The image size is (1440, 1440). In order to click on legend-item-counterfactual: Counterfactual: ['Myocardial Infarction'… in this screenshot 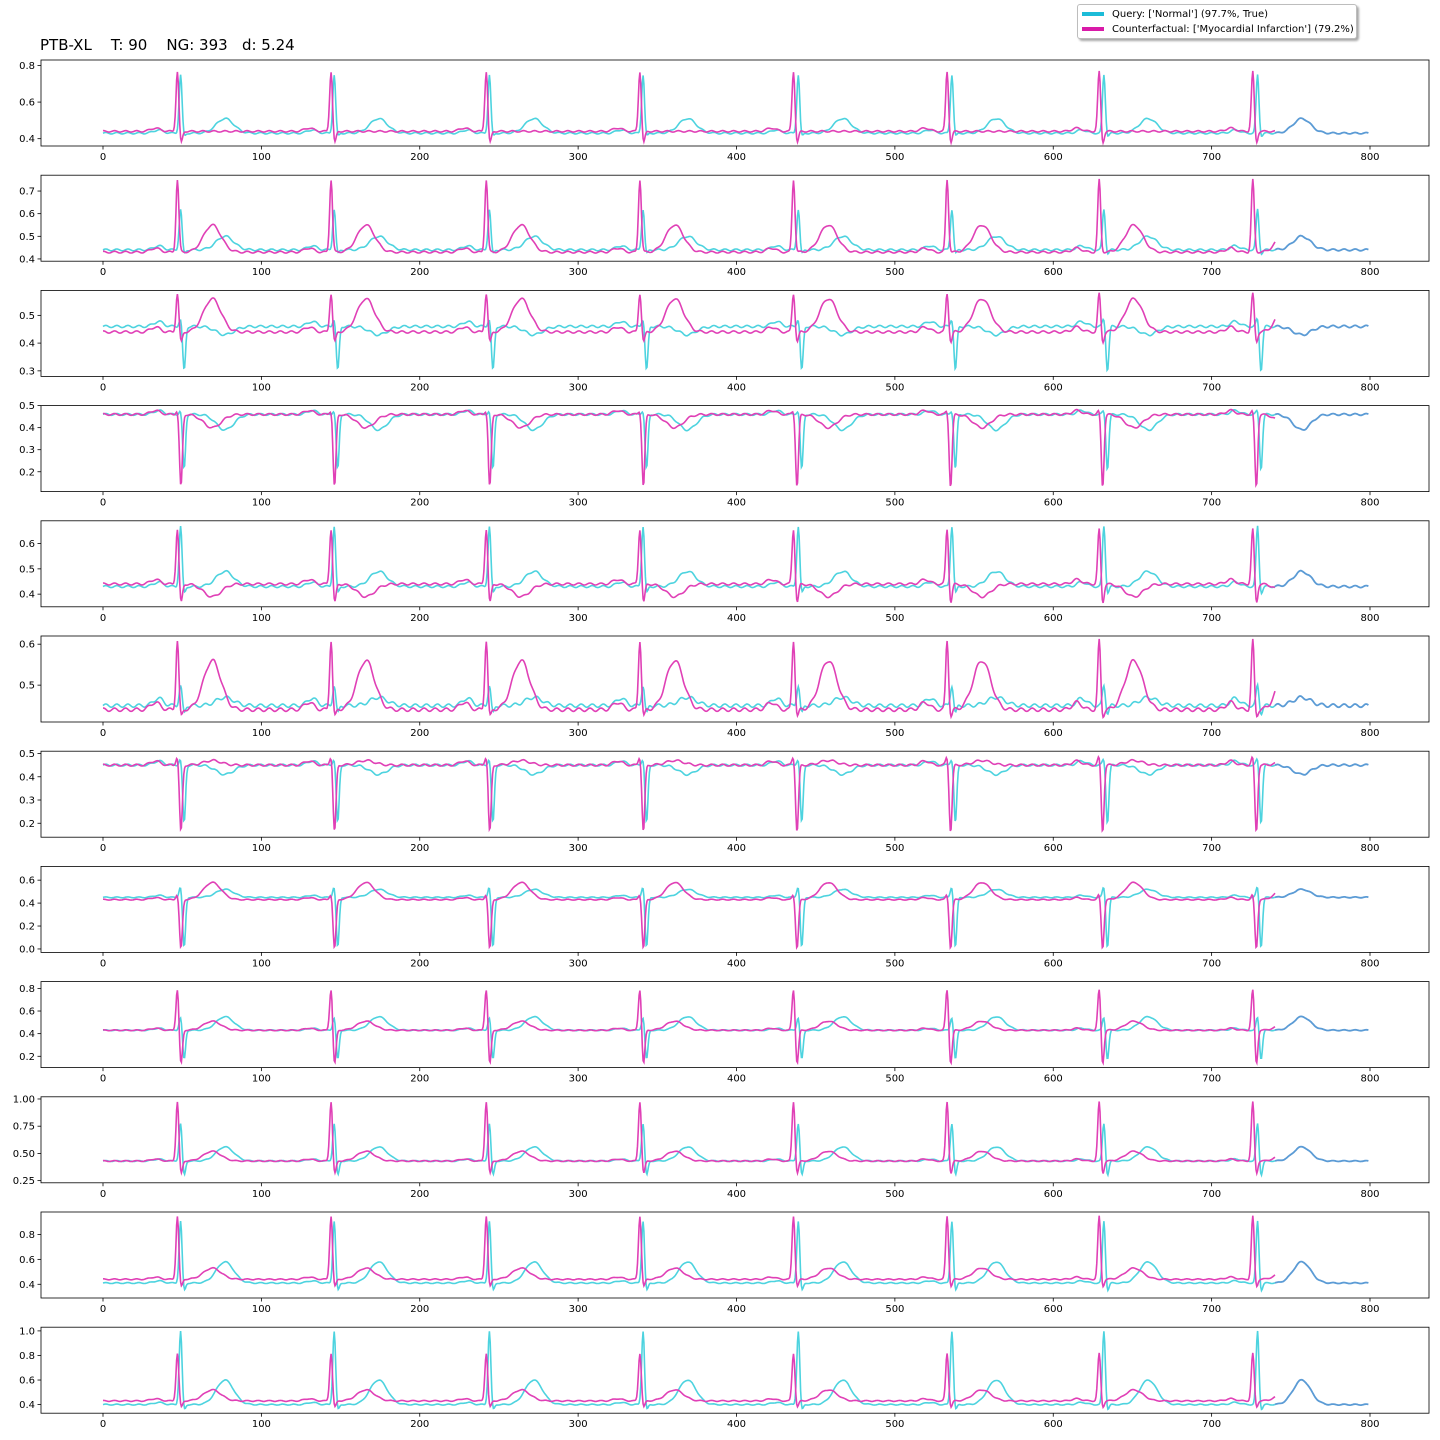, I will do `click(1218, 29)`.